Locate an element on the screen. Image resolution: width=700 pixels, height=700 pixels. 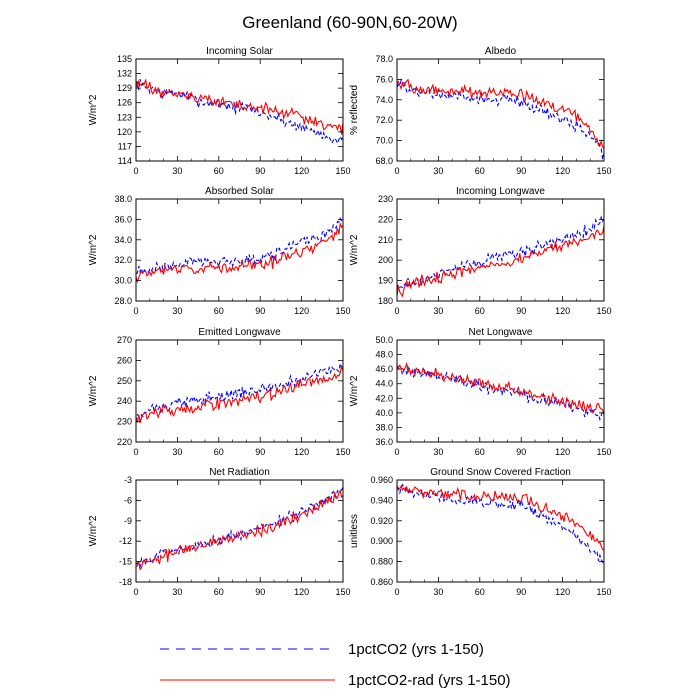
panel-title: Incoming Solar is located at coordinates (239, 51).